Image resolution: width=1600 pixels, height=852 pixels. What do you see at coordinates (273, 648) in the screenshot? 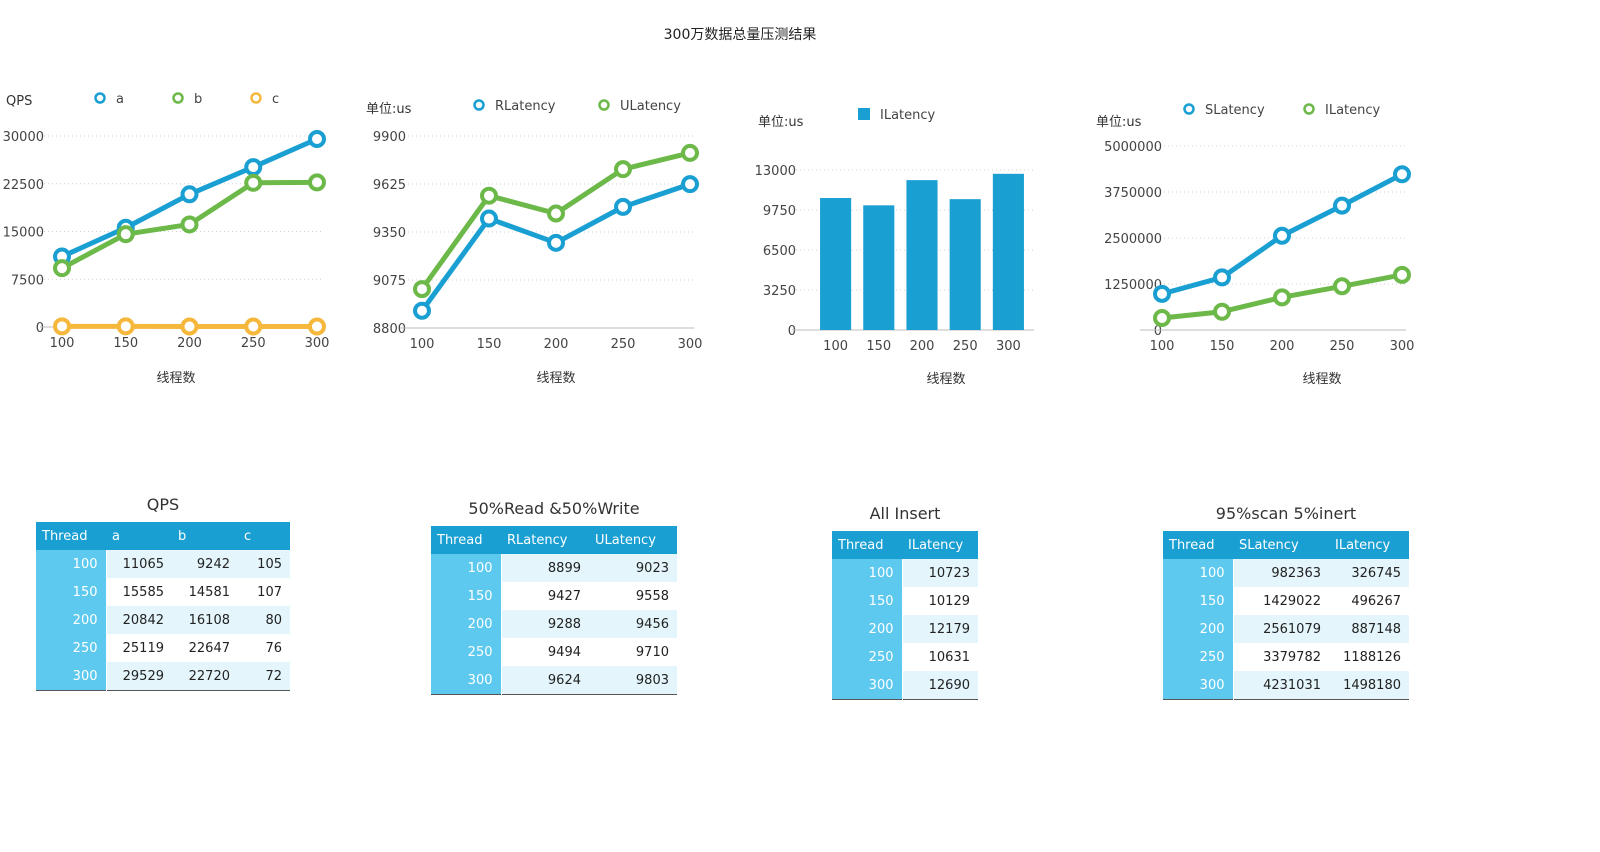
I see `table-cell: 76` at bounding box center [273, 648].